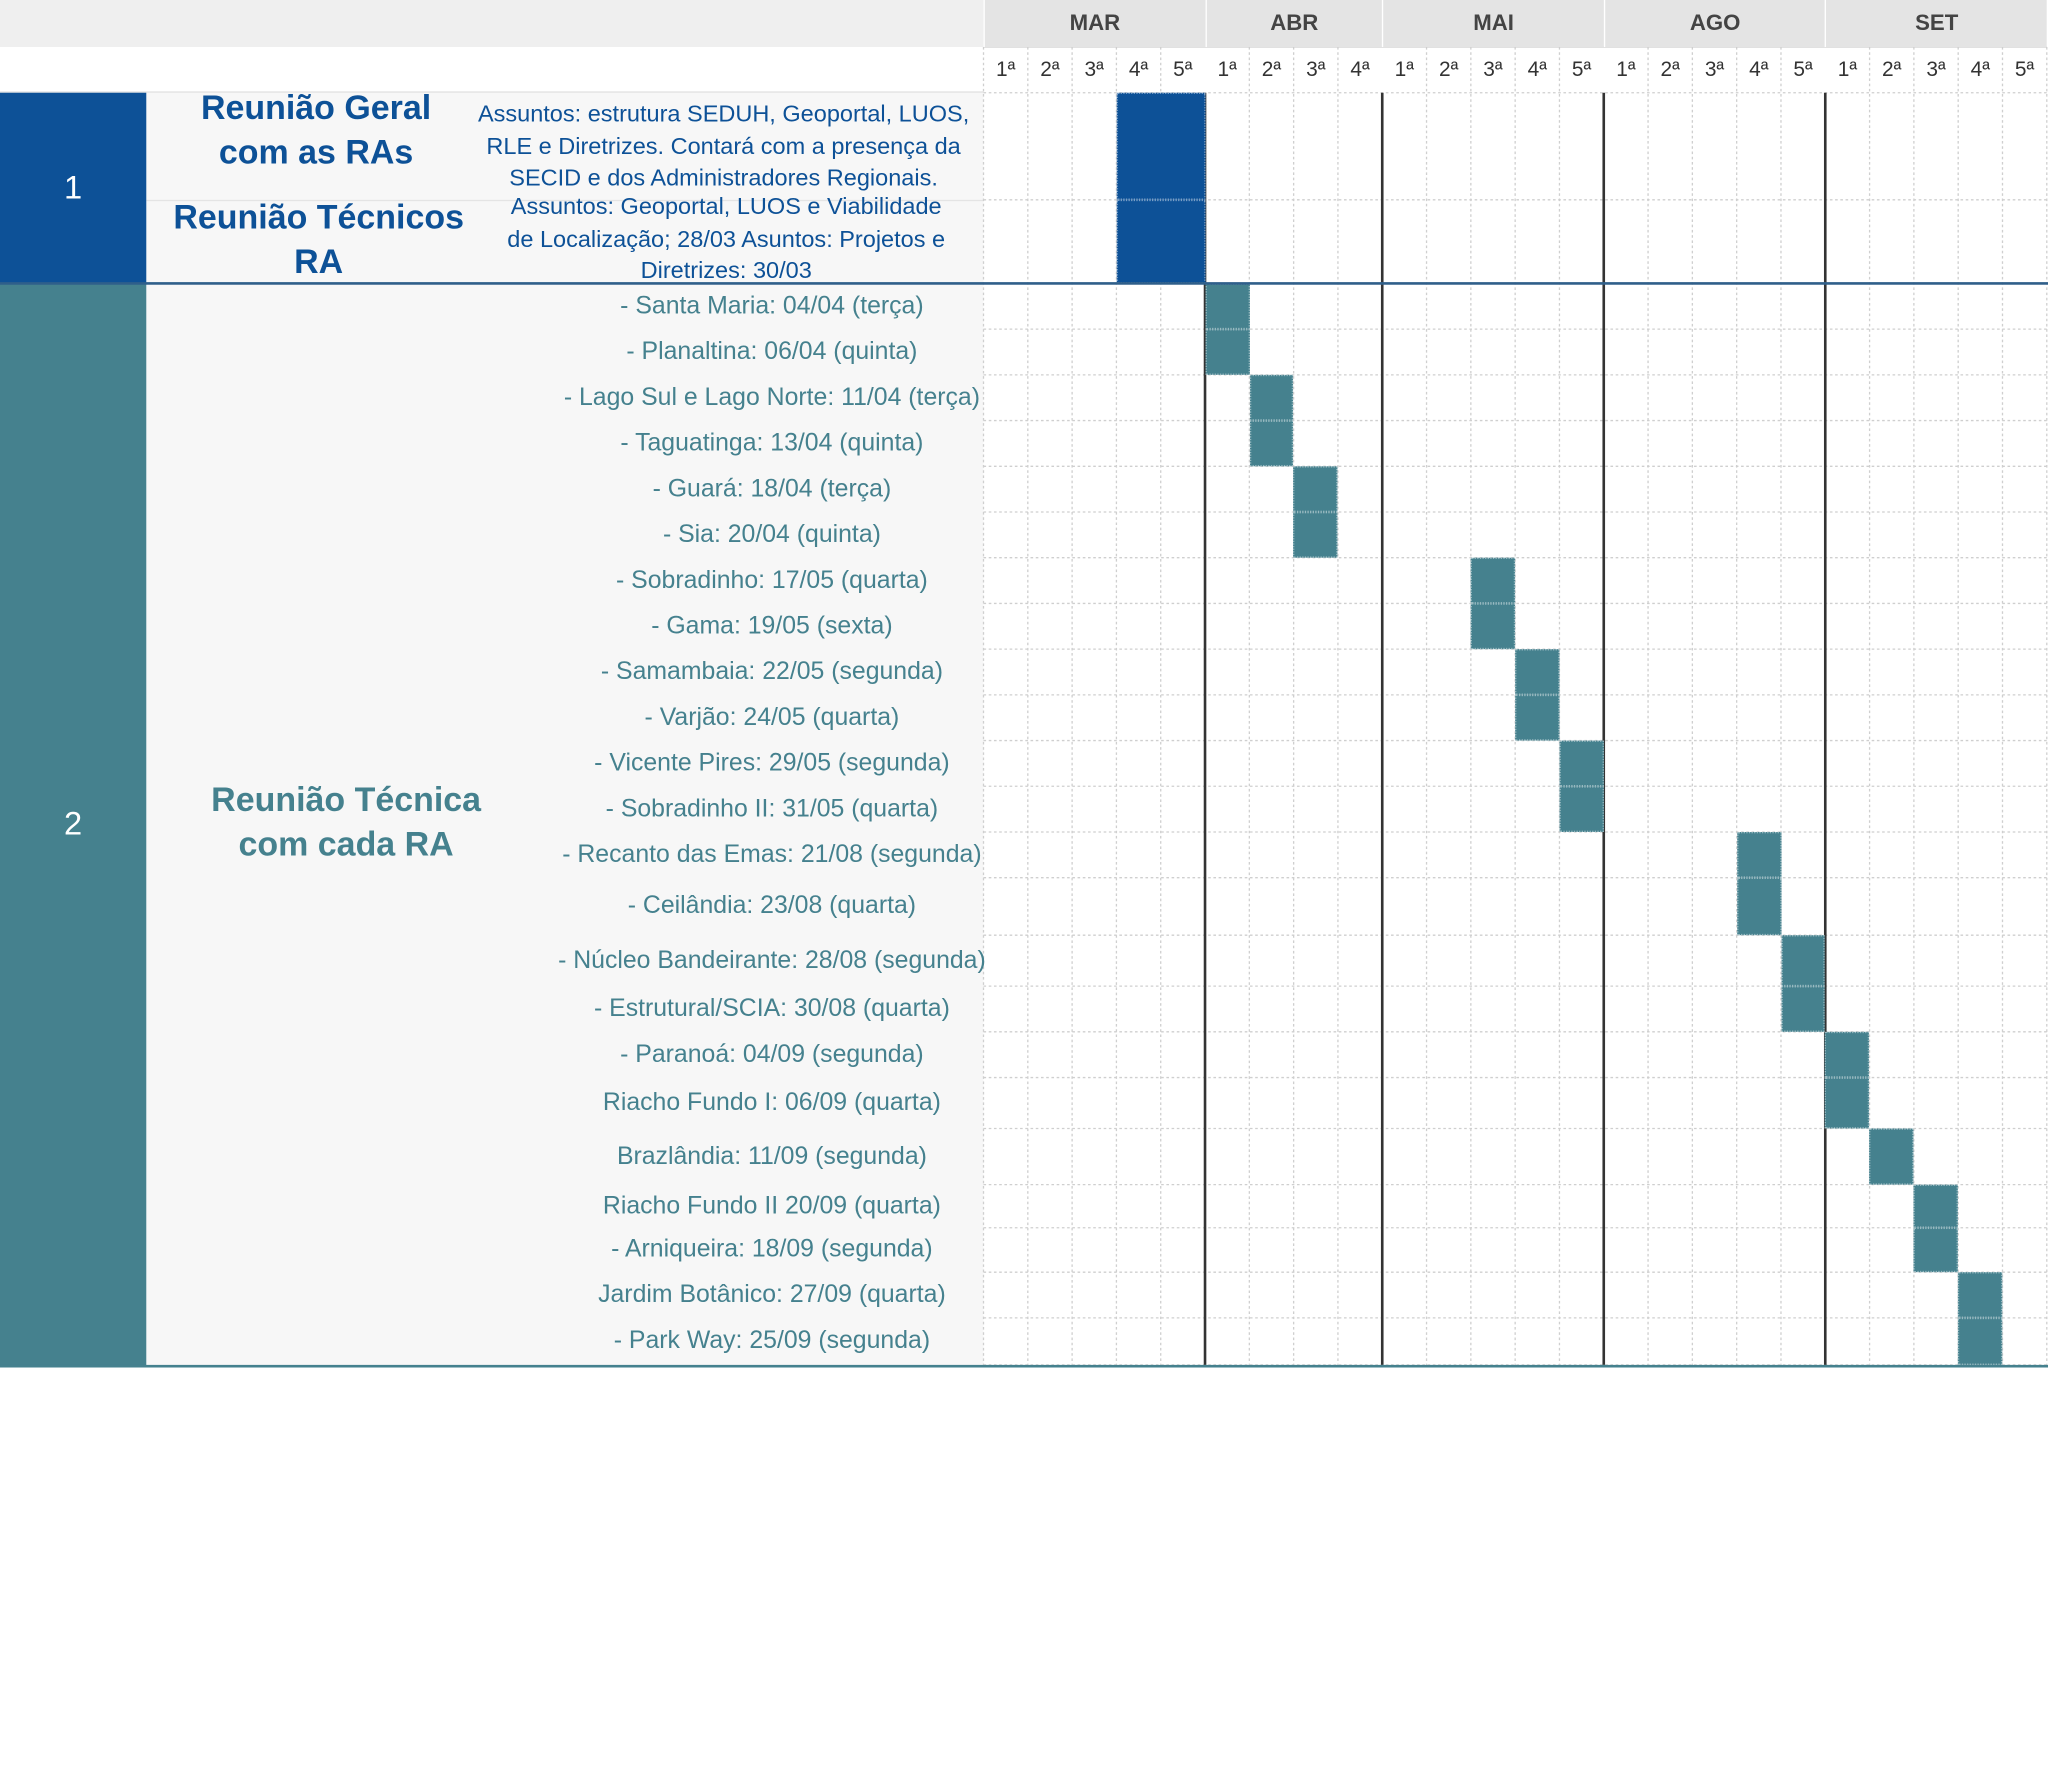  What do you see at coordinates (772, 351) in the screenshot?
I see `task-label: - Planaltina: 06/04 (quinta)` at bounding box center [772, 351].